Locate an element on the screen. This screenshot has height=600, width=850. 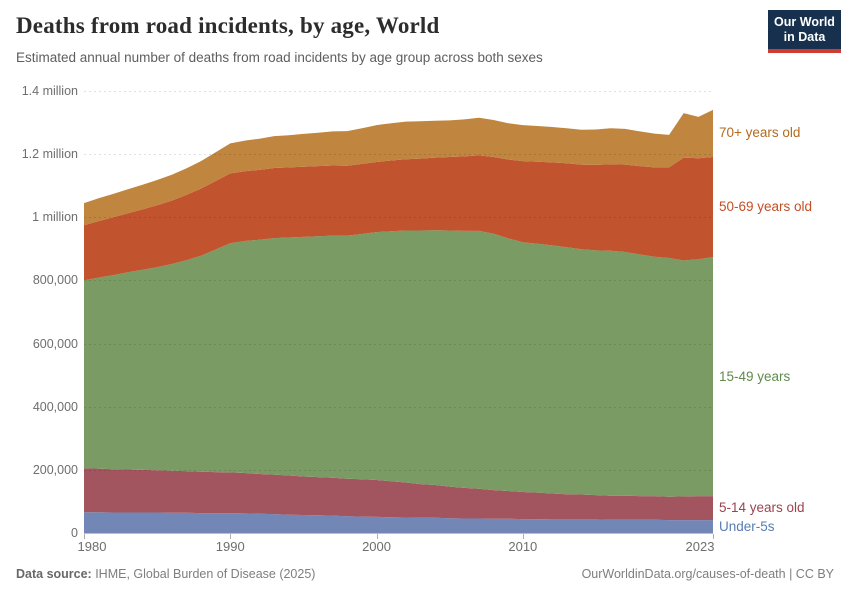
legend-label-15-49: 15-49 years is located at coordinates (755, 376).